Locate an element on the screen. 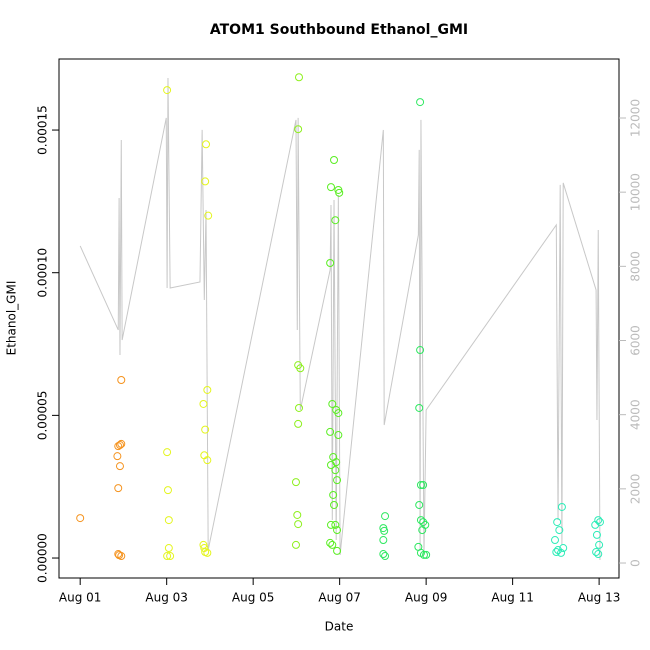 This screenshot has width=650, height=650. chart-title: ATOM1 Southbound Ethanol_GMI is located at coordinates (339, 30).